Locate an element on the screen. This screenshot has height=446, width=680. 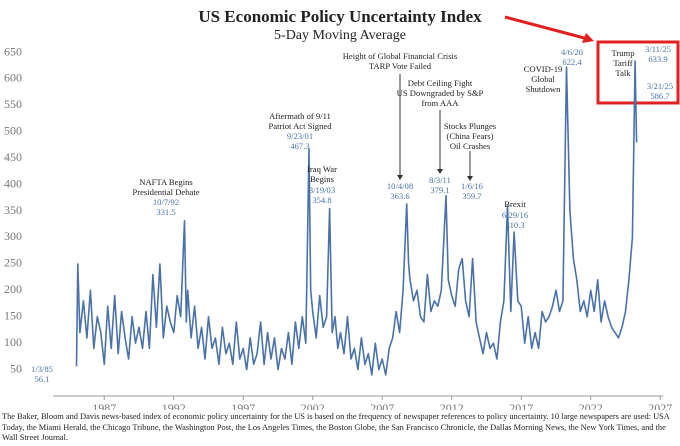
x-tick-label: 2022 is located at coordinates (591, 405).